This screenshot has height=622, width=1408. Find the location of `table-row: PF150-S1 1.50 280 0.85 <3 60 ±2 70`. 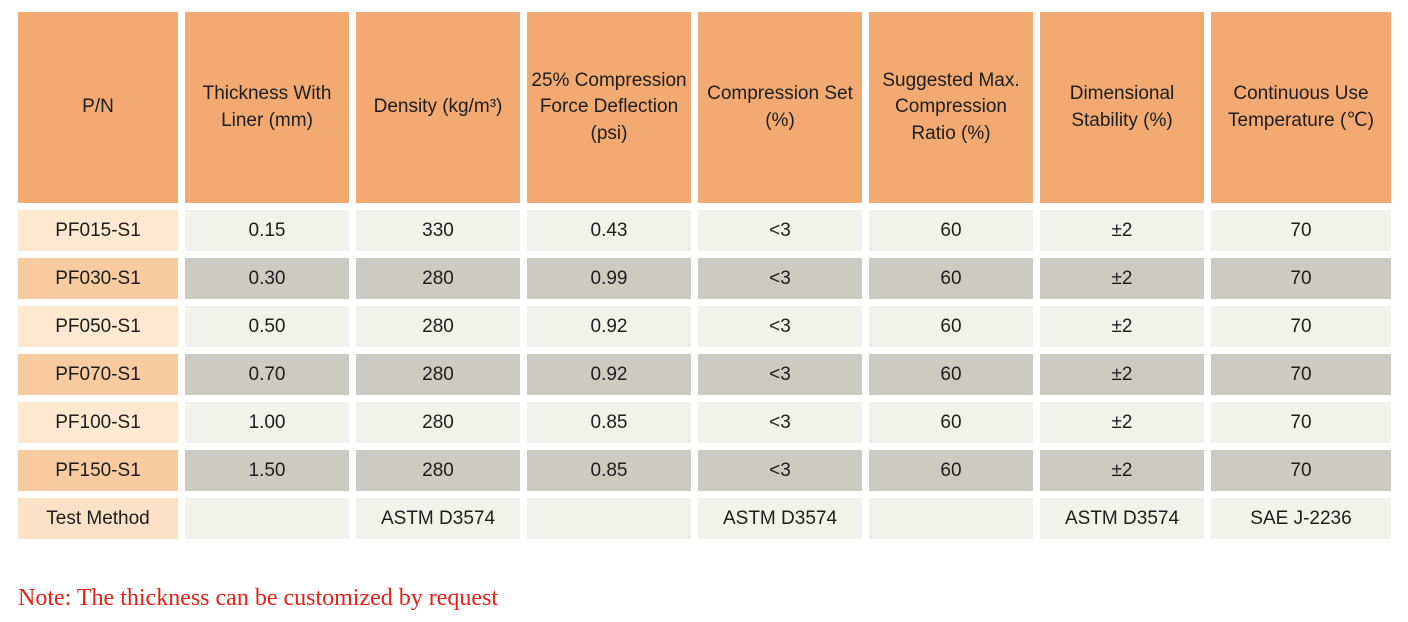

table-row: PF150-S1 1.50 280 0.85 <3 60 ±2 70 is located at coordinates (704, 470).